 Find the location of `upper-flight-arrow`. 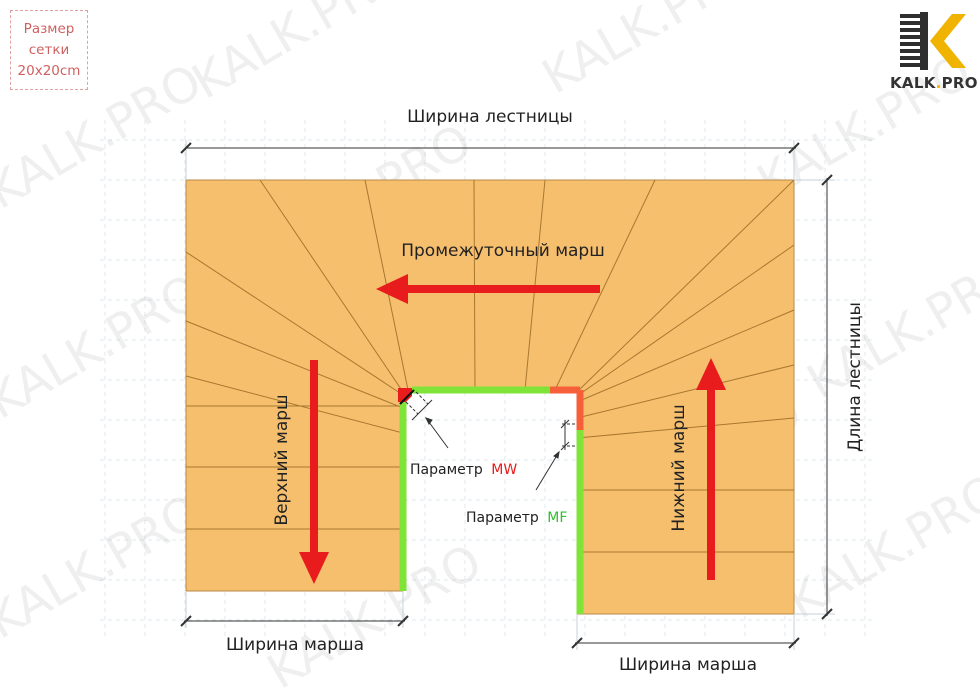

upper-flight-arrow is located at coordinates (314, 472).